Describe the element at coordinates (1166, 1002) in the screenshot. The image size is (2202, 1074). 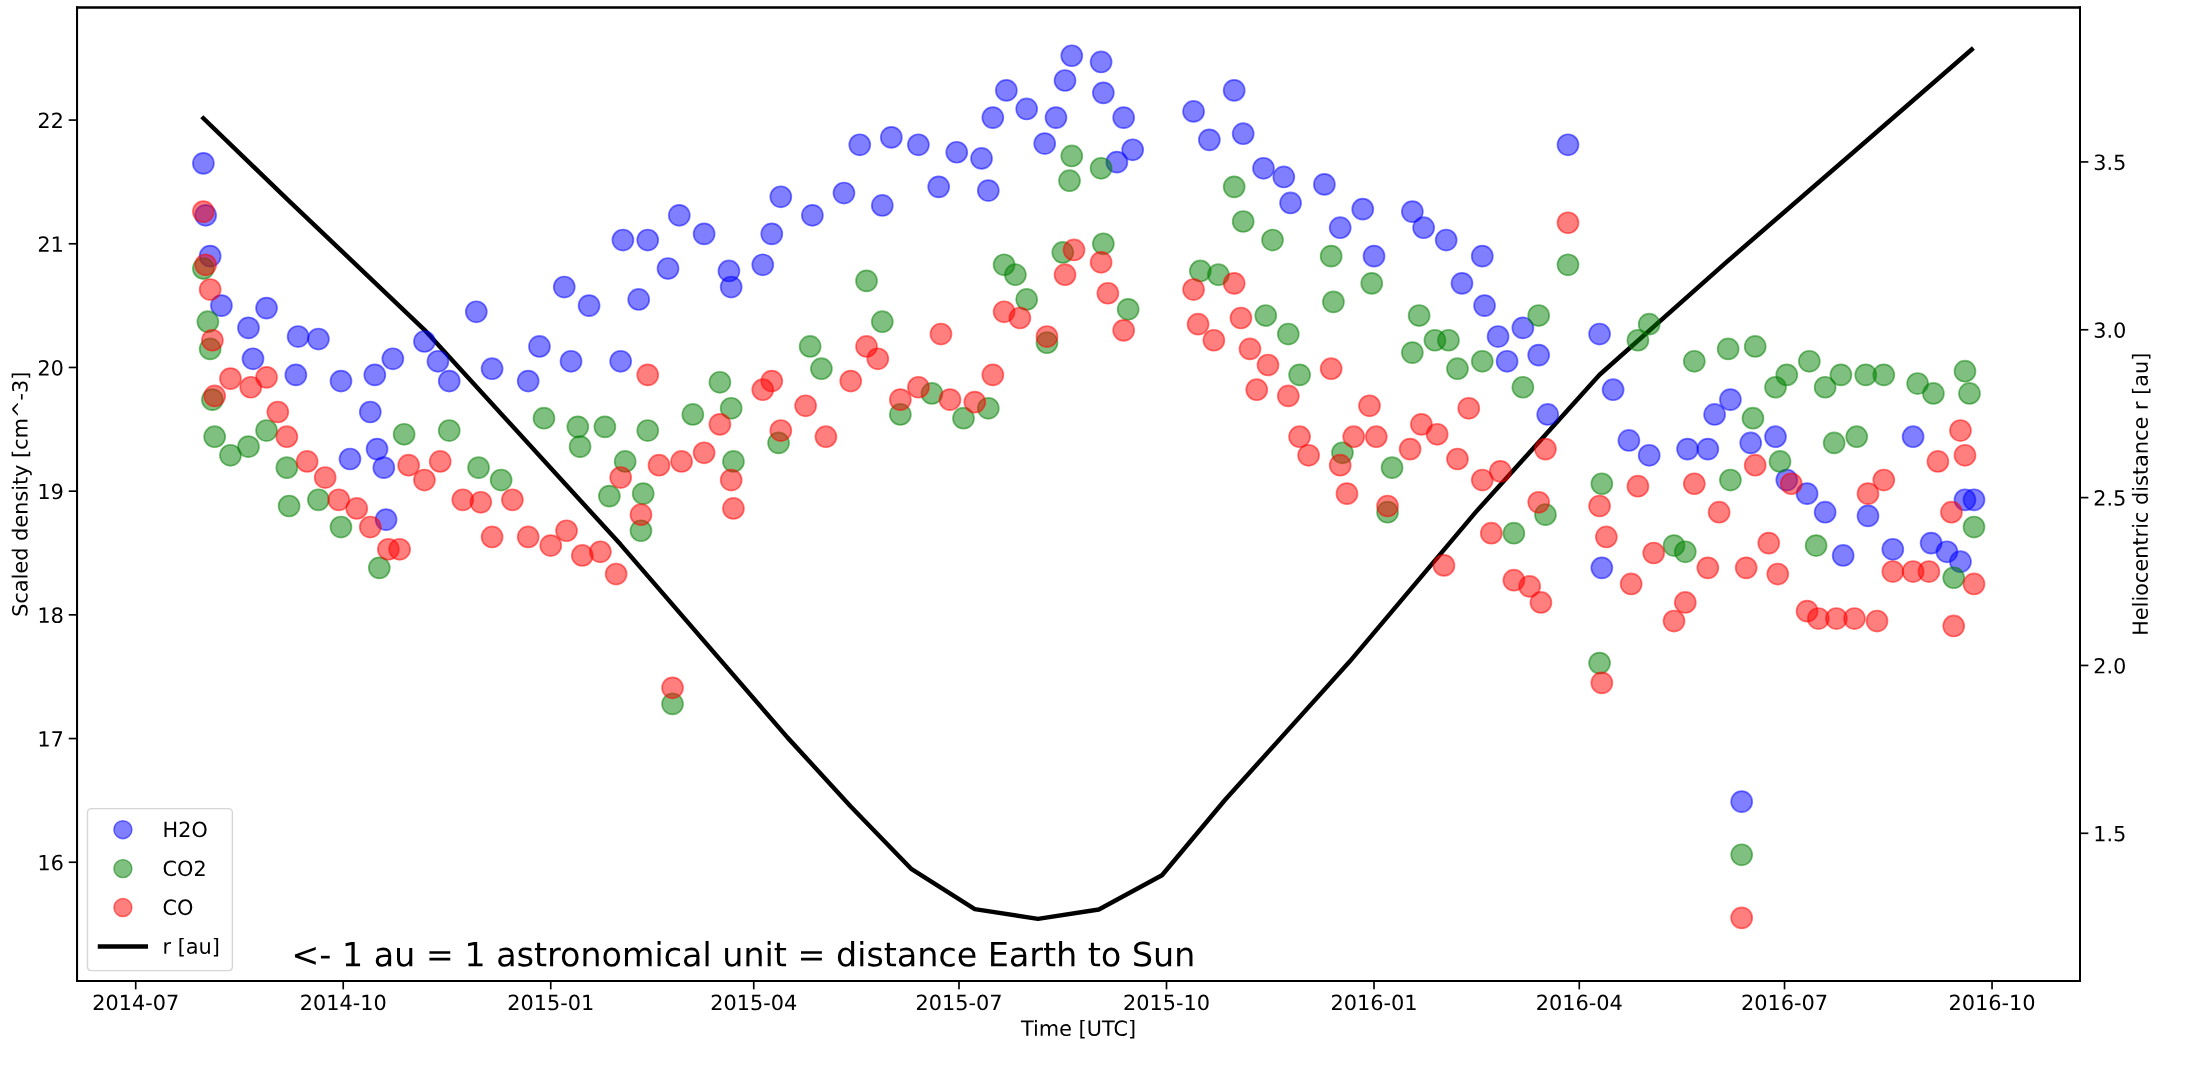
I see `x-tick-label: 2015-10` at that location.